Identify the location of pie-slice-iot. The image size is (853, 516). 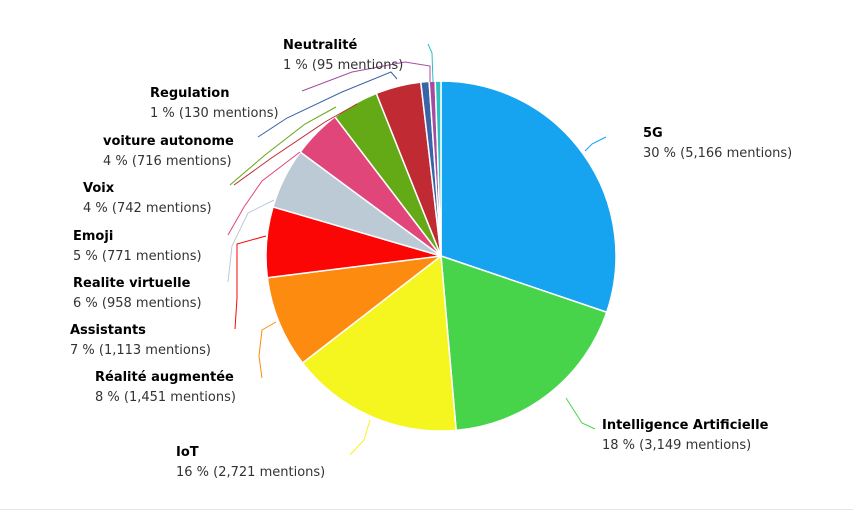
(379, 343).